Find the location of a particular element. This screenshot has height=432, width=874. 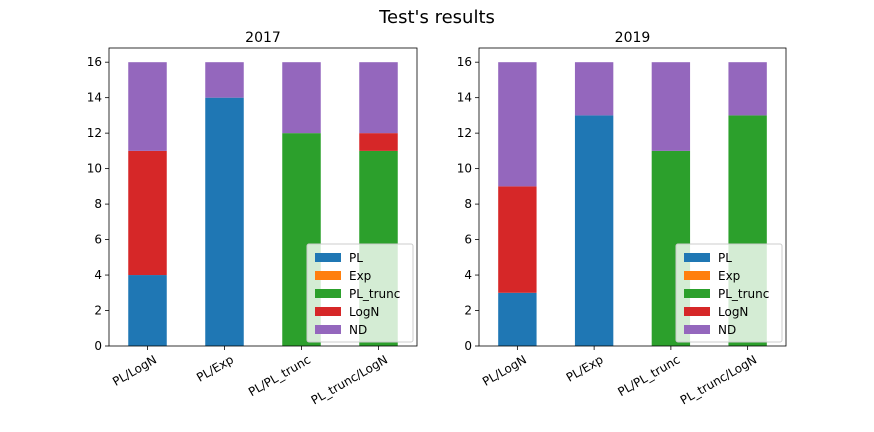

chart-title: 2017 is located at coordinates (263, 38).